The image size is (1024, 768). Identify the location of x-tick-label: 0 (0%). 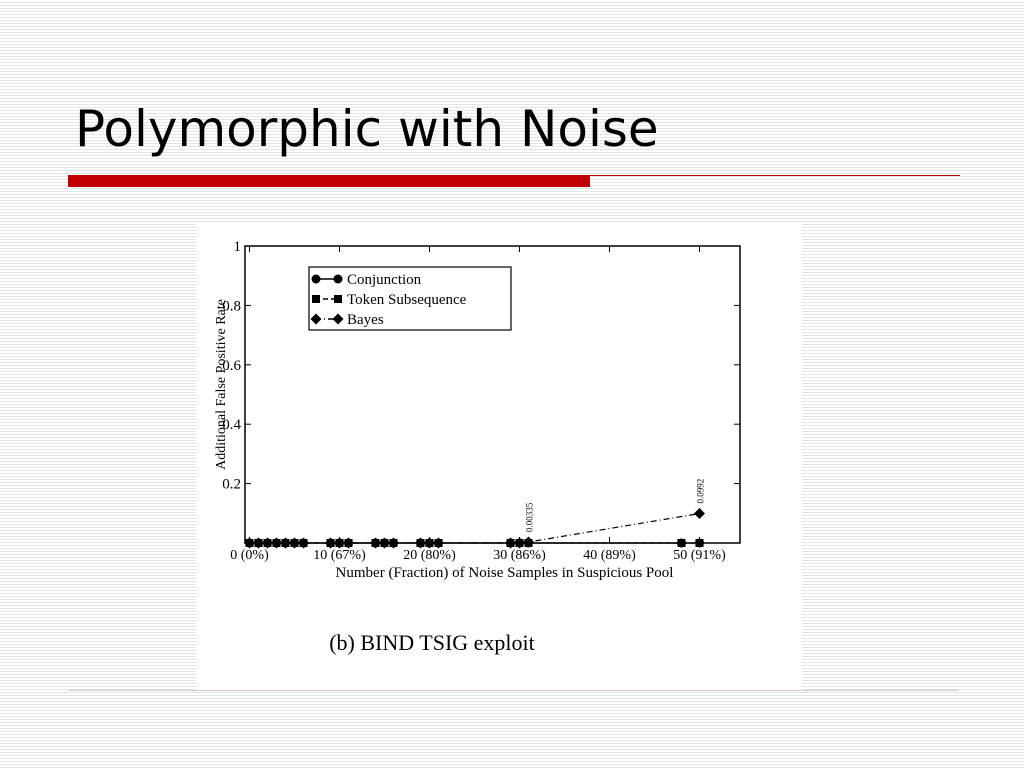
(249, 555).